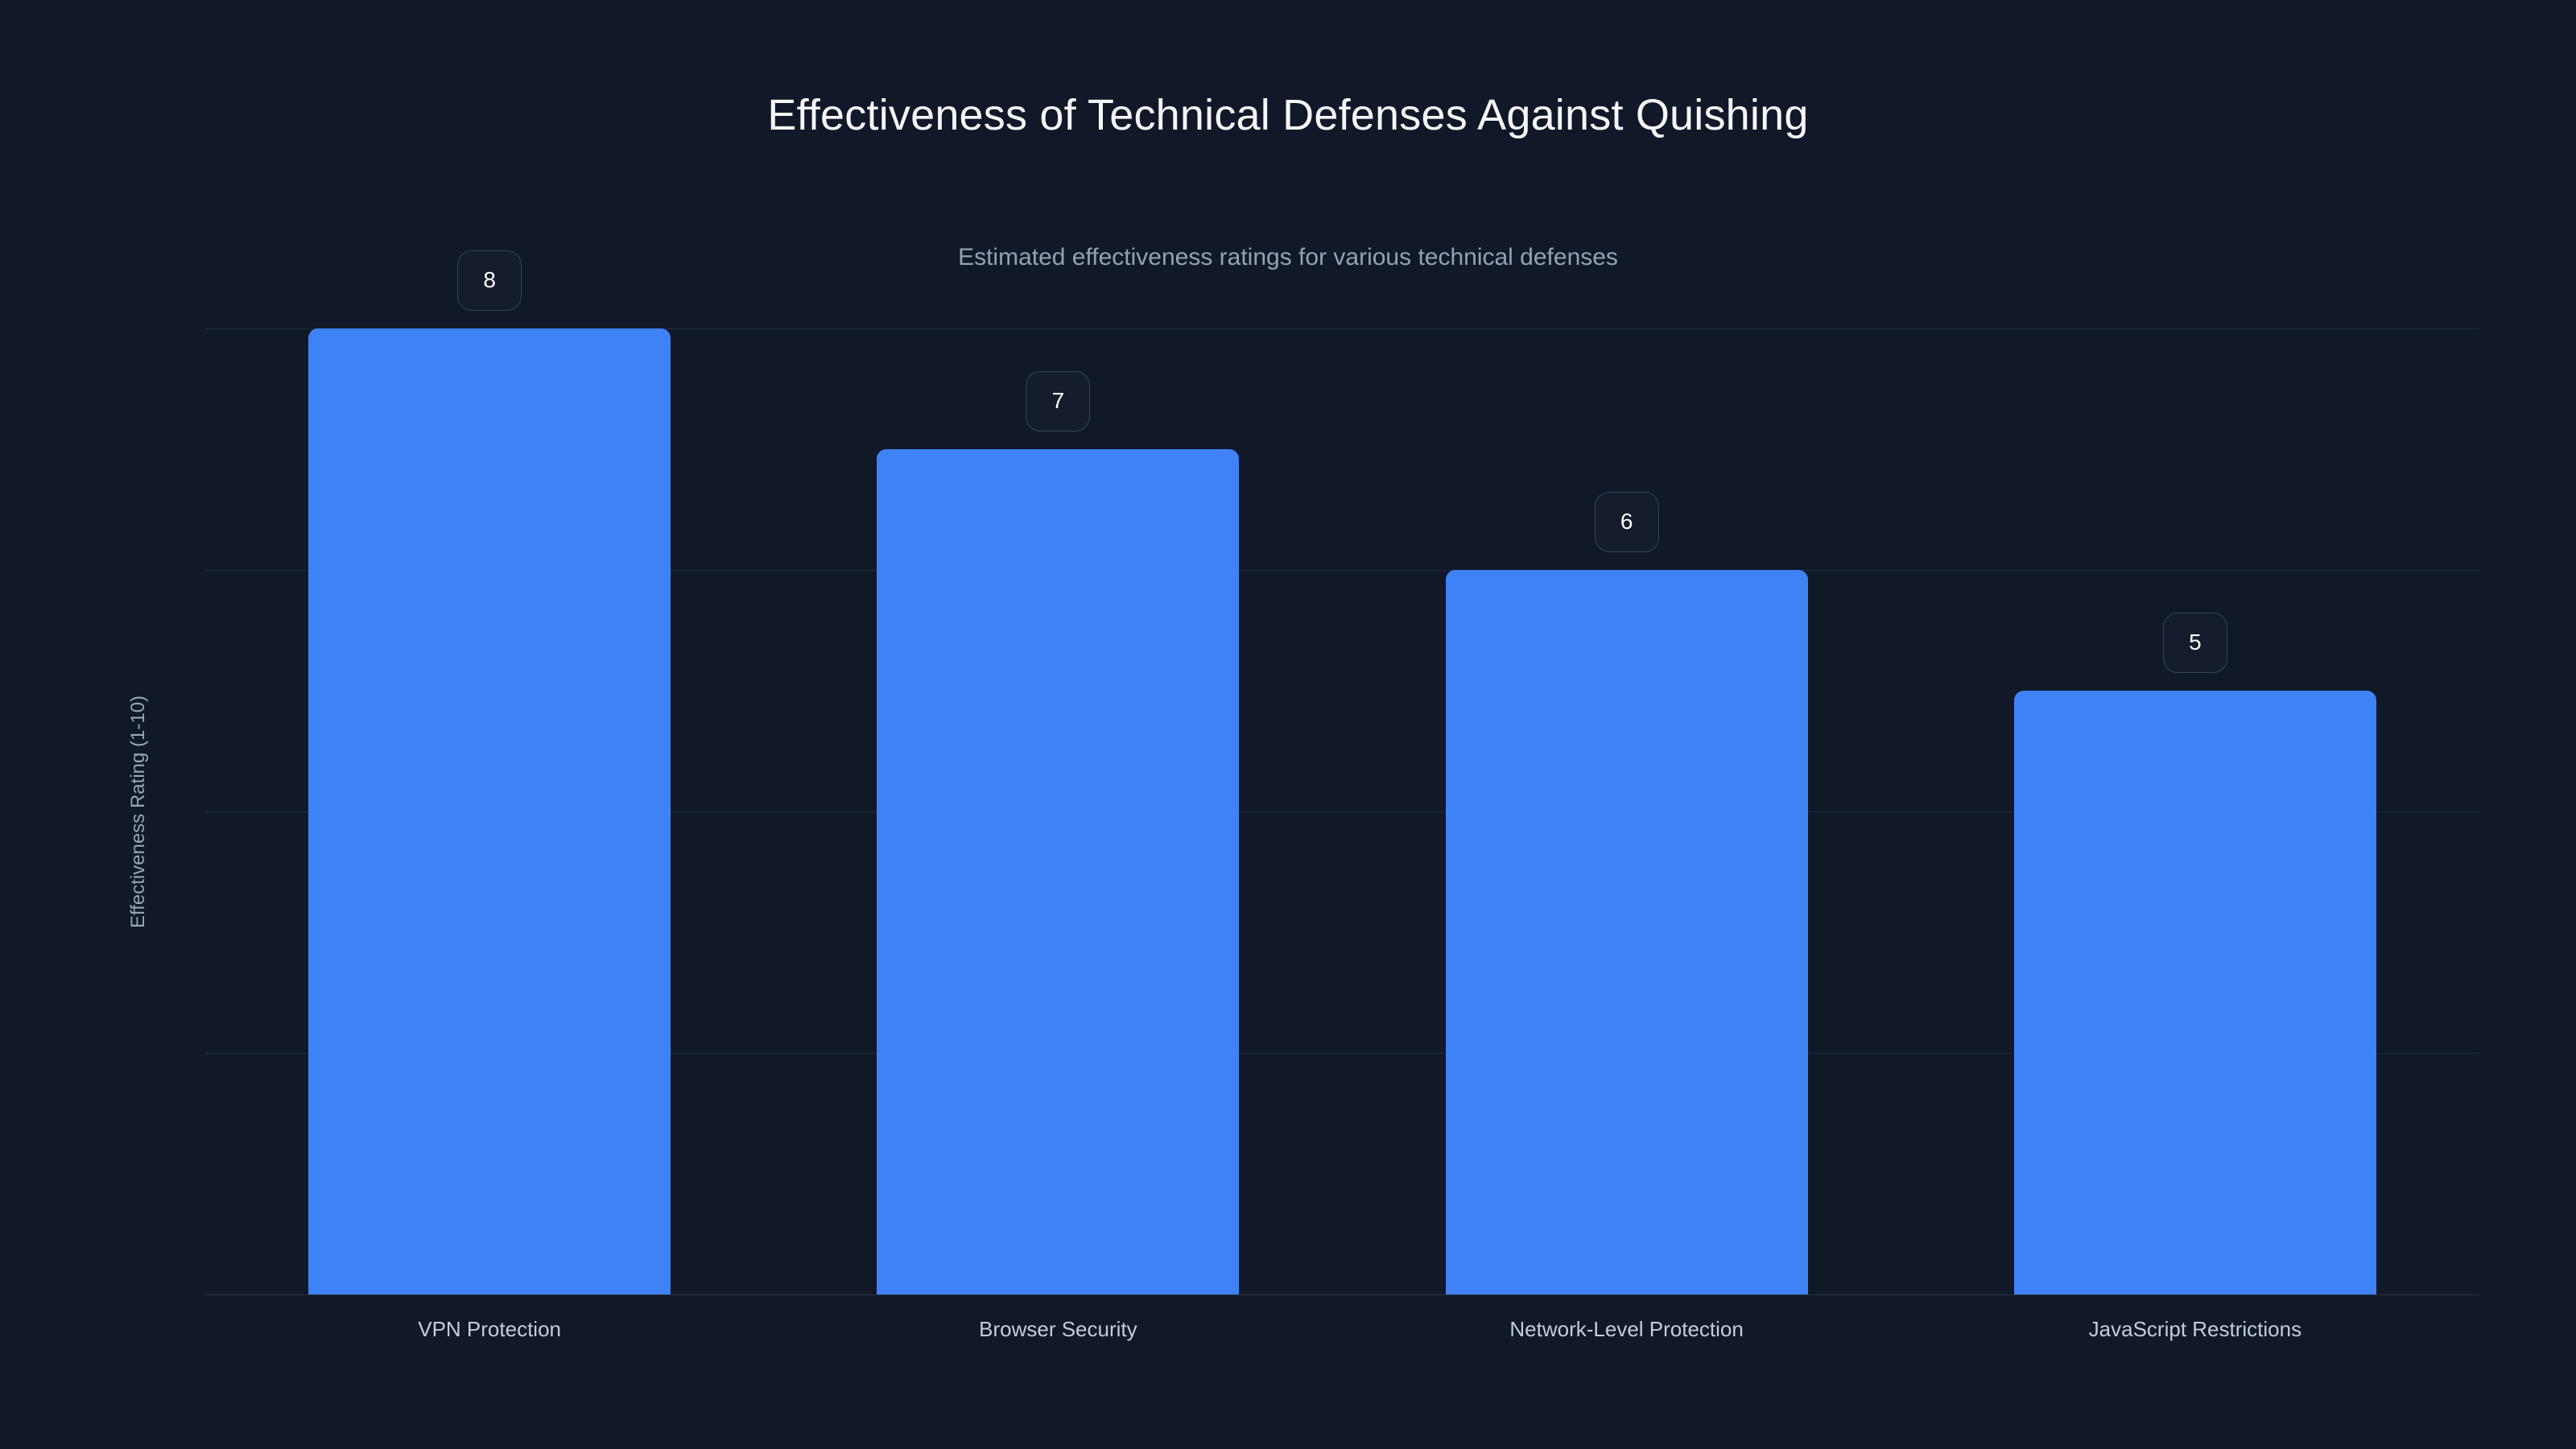  I want to click on bar-value-badge: 5, so click(2194, 643).